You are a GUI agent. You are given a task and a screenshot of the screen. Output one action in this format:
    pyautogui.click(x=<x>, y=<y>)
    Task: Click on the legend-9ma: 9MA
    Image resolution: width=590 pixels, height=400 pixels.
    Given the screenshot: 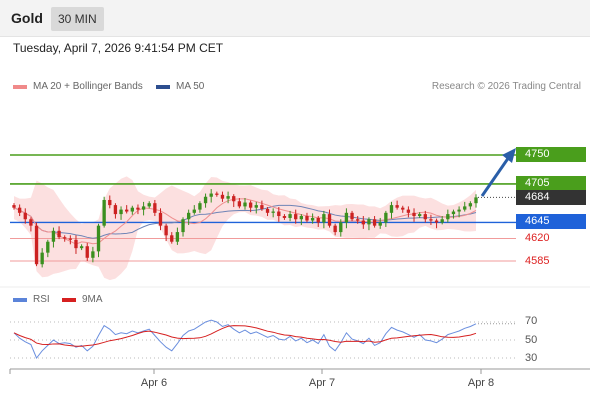 What is the action you would take?
    pyautogui.click(x=82, y=299)
    